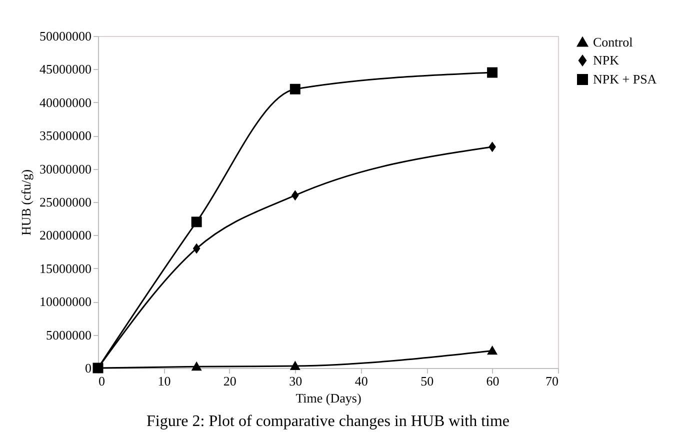  Describe the element at coordinates (552, 381) in the screenshot. I see `x-tick-label: 70` at that location.